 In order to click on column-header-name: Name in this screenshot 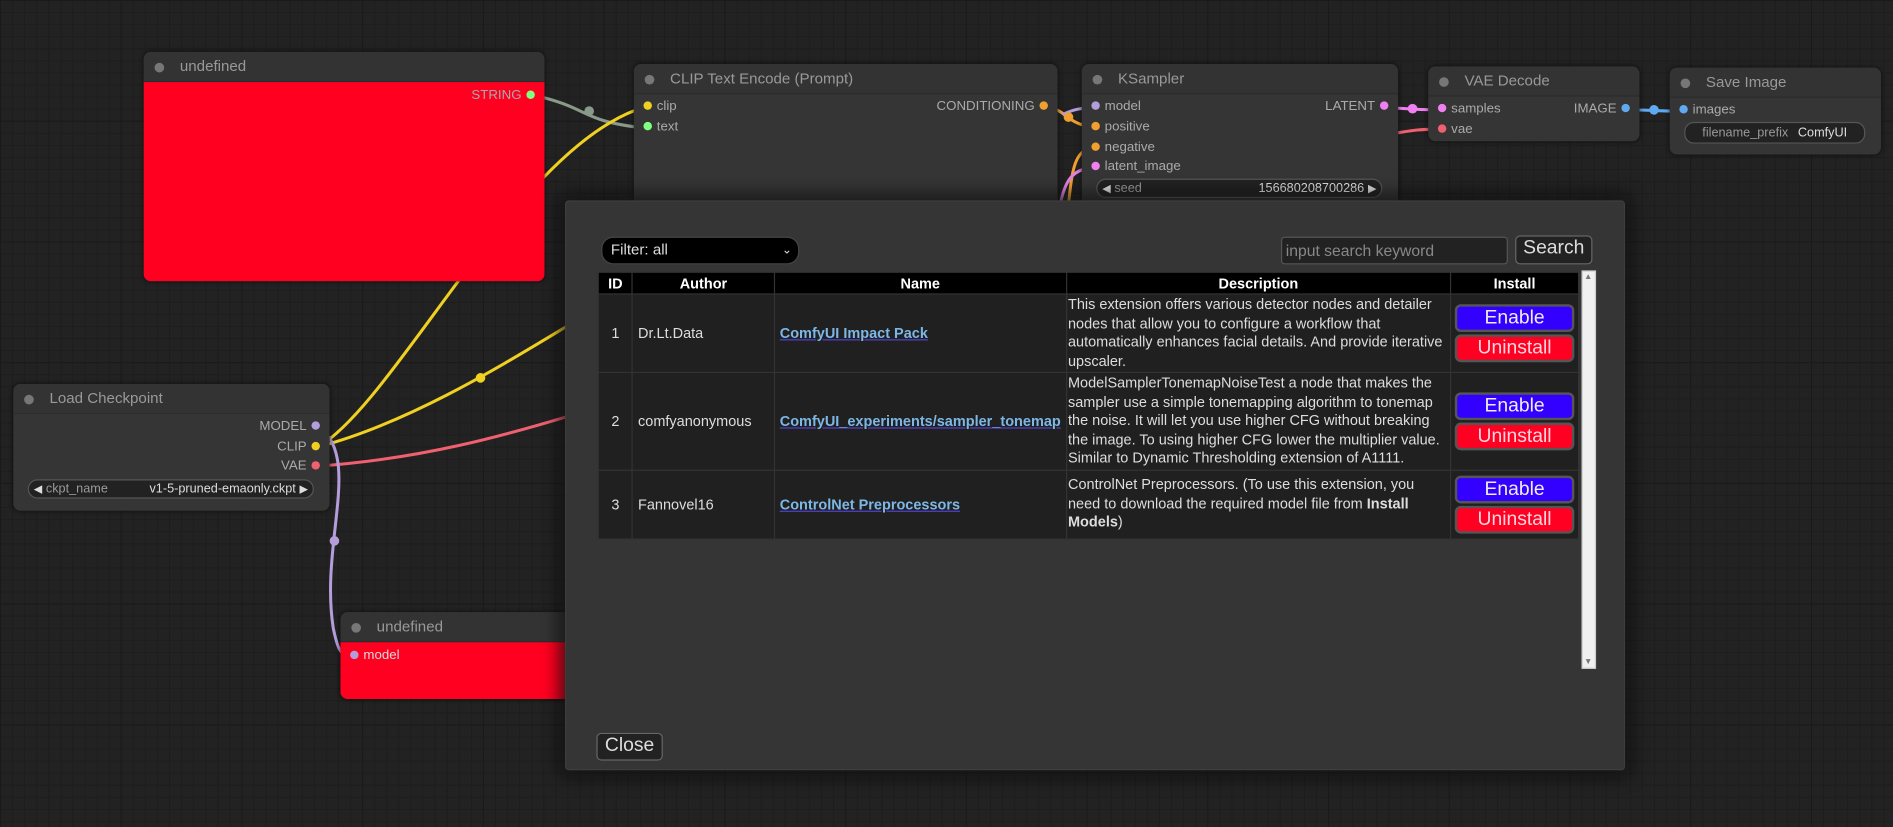, I will do `click(920, 283)`.